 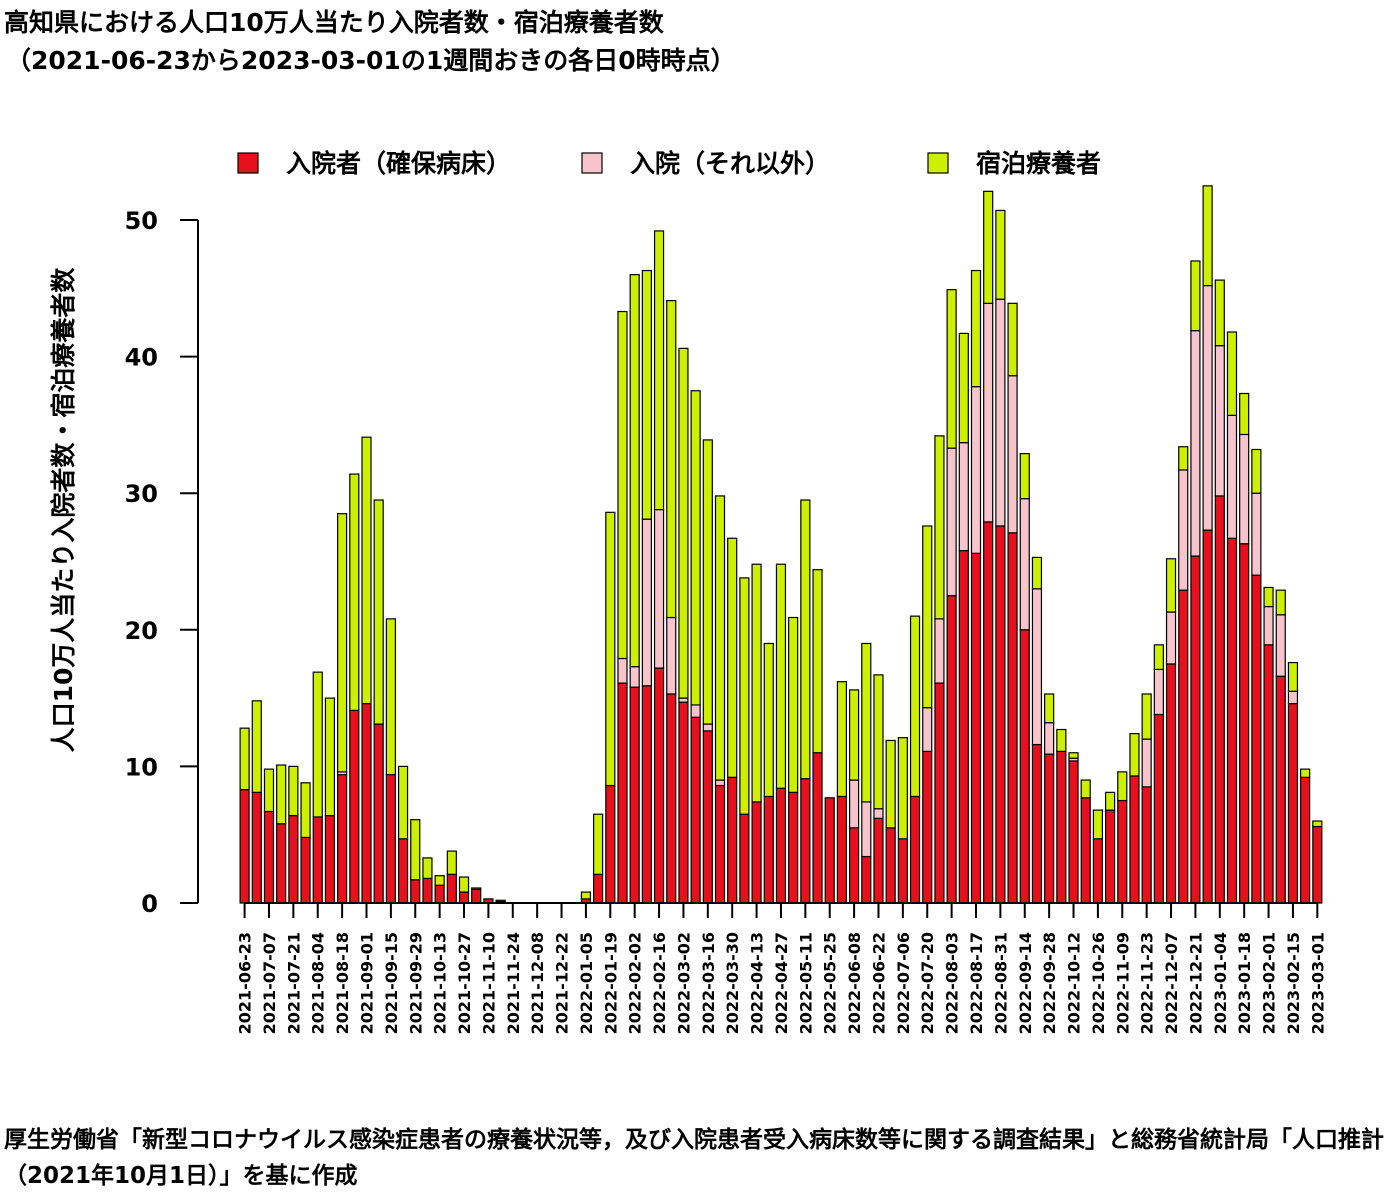 What do you see at coordinates (141, 358) in the screenshot?
I see `y-tick-label: 40` at bounding box center [141, 358].